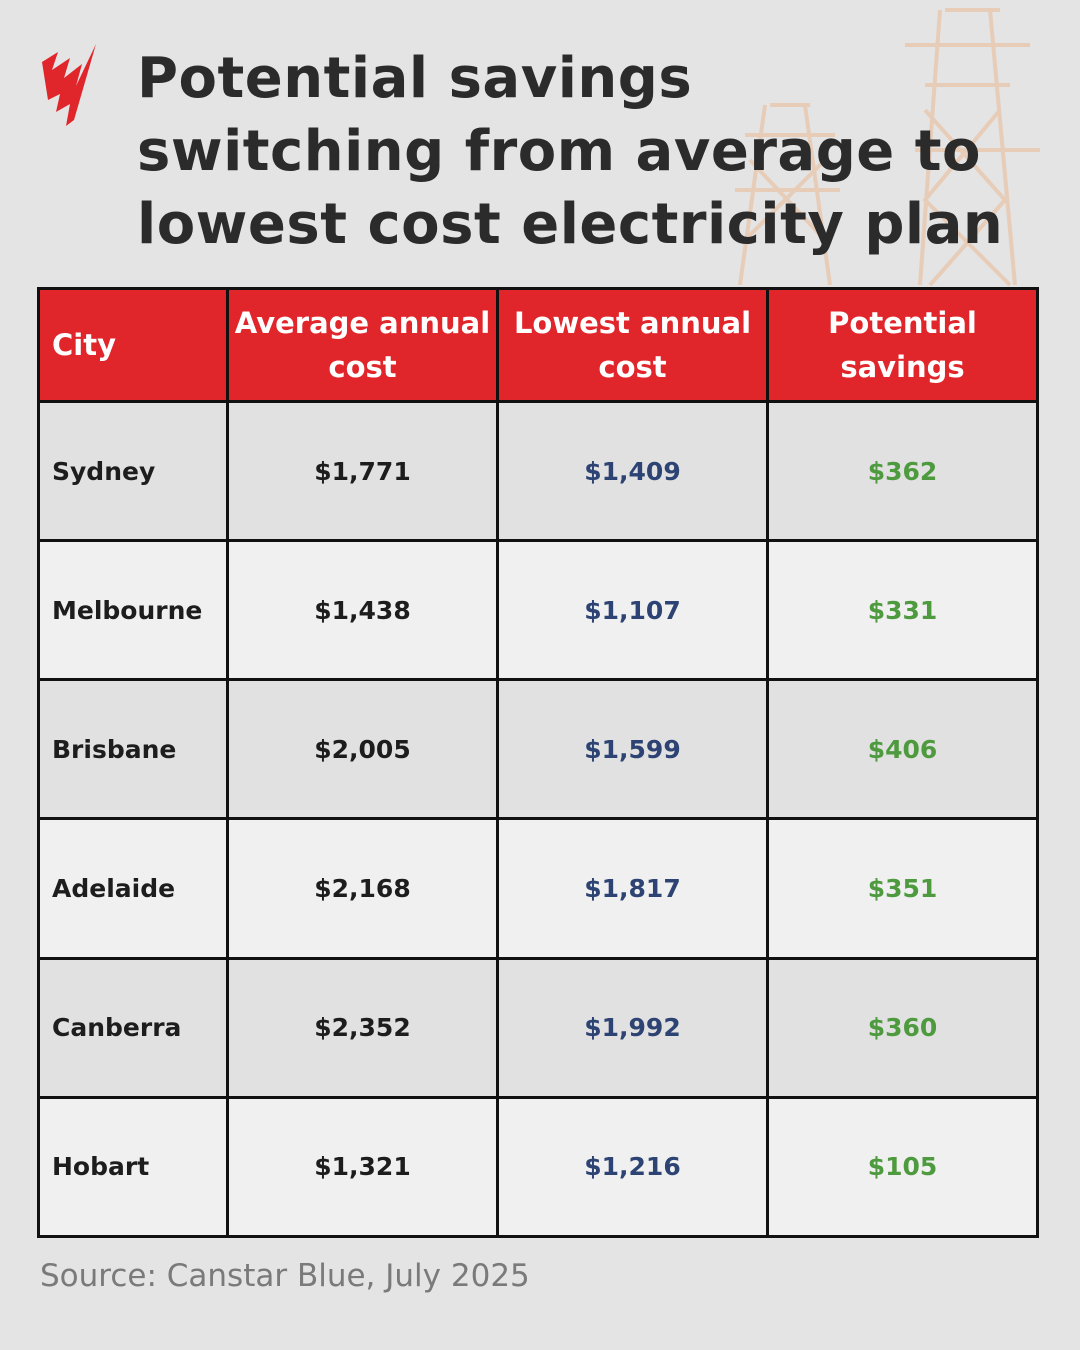 The image size is (1080, 1350). I want to click on cost-cell: $1,216, so click(632, 1167).